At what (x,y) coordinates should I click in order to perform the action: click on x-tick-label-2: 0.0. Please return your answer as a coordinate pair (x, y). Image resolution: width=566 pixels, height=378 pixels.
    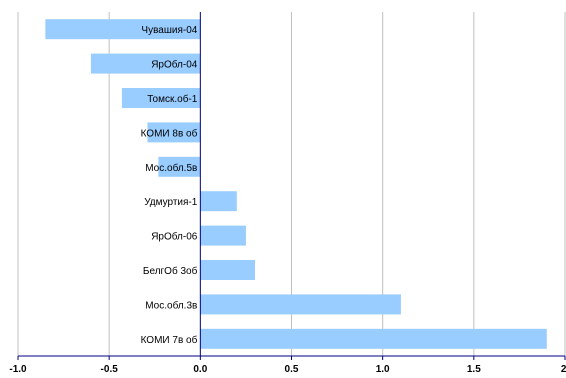
    Looking at the image, I should click on (200, 369).